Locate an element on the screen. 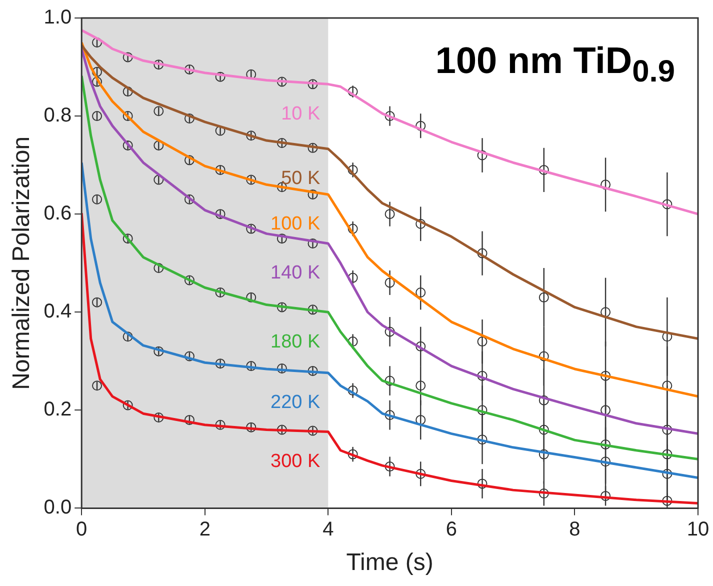  series-label: 300 K is located at coordinates (295, 461).